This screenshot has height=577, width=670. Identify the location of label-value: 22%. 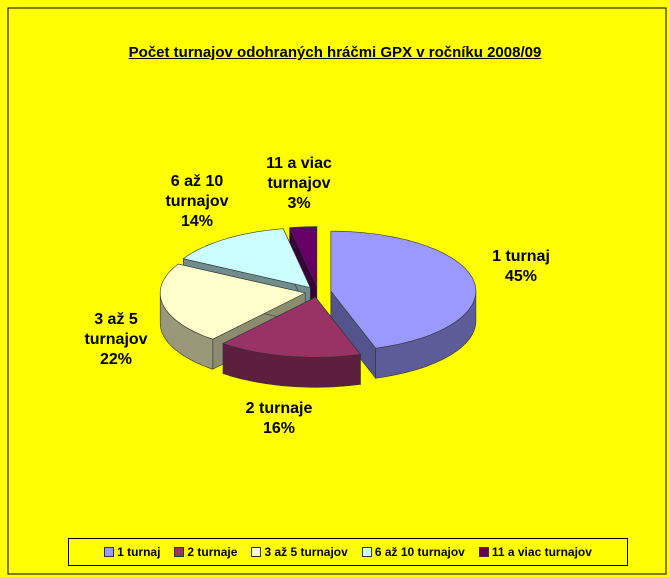
(116, 359).